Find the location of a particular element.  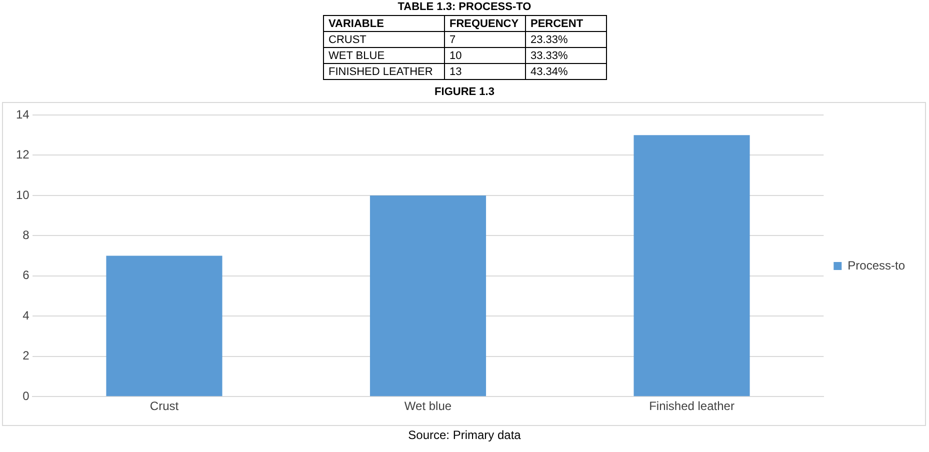

y-tick-label: 8 is located at coordinates (26, 235).